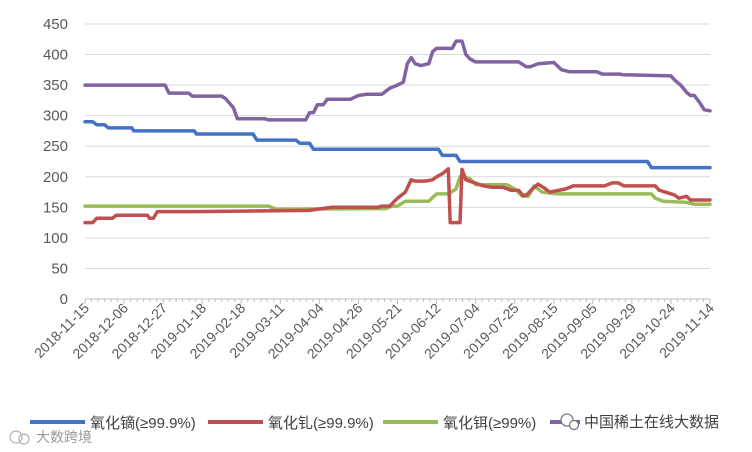 This screenshot has height=452, width=752. I want to click on y-tick-label: 300, so click(55, 116).